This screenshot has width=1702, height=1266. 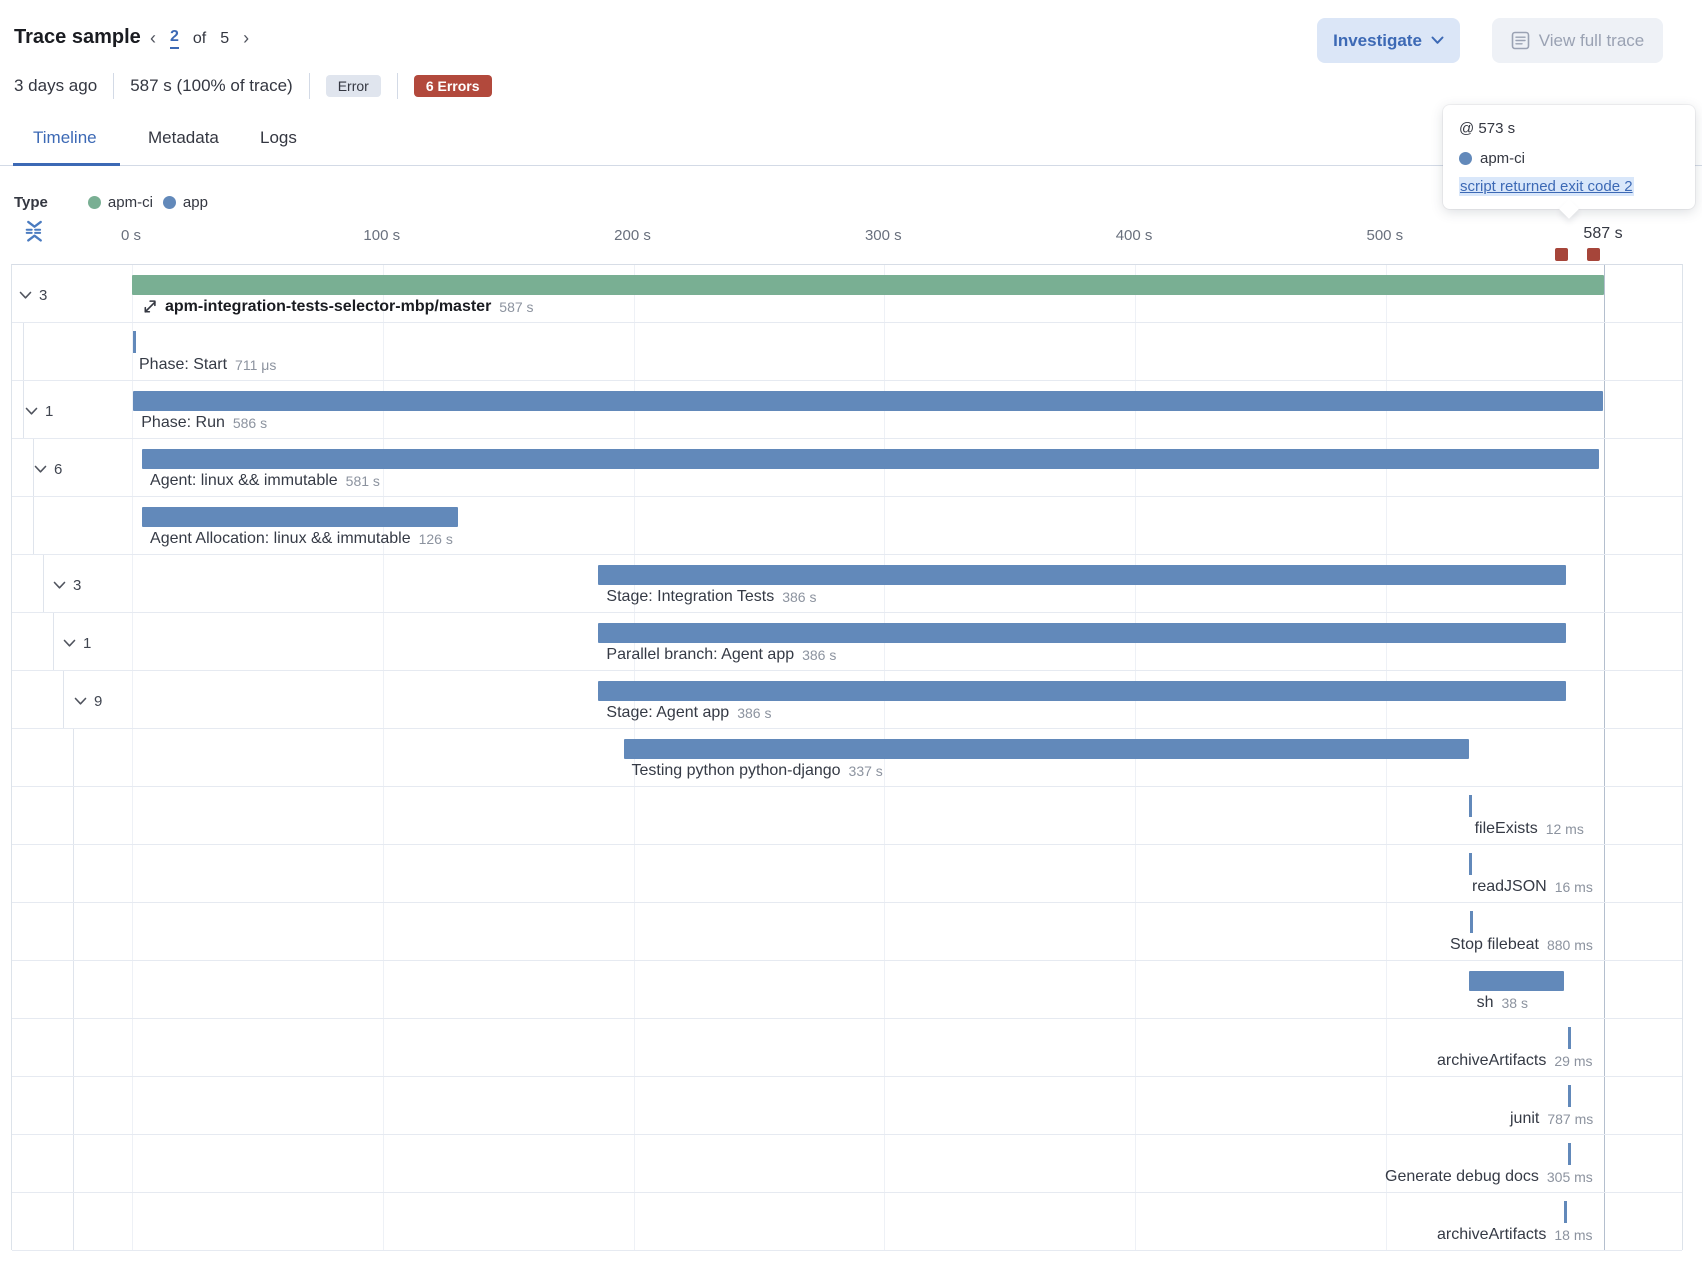 What do you see at coordinates (632, 235) in the screenshot?
I see `axis-tick-label: 200 s` at bounding box center [632, 235].